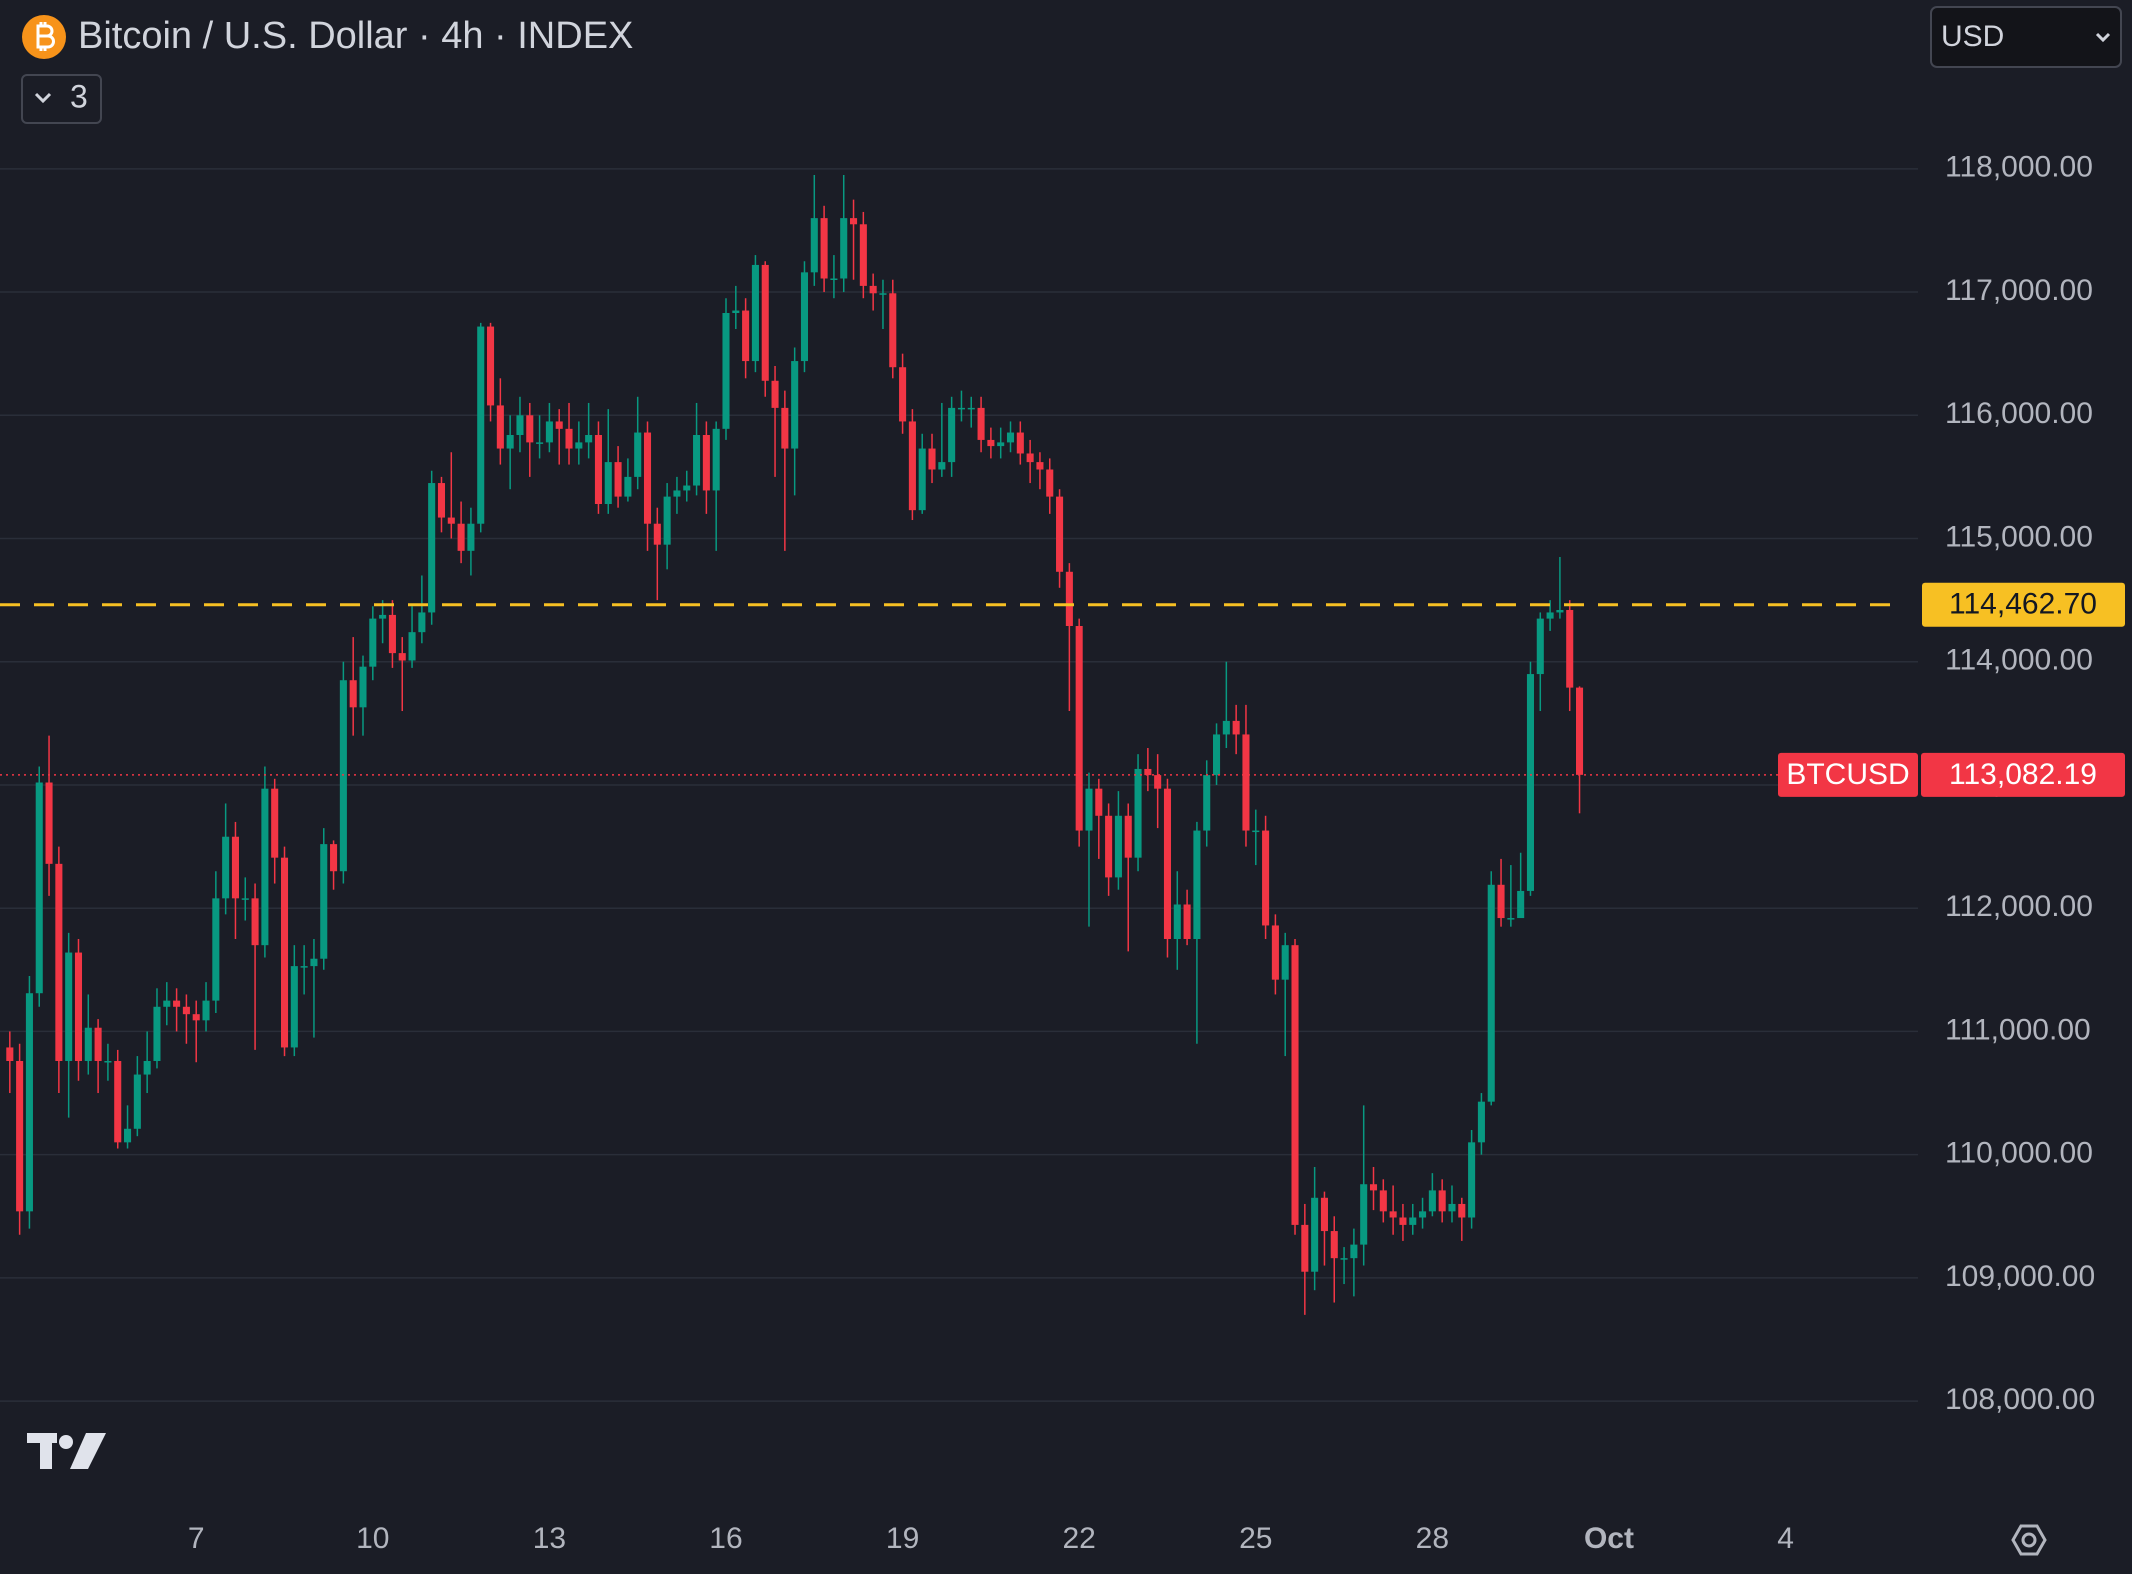  Describe the element at coordinates (725, 1538) in the screenshot. I see `x-tick-label: 16` at that location.